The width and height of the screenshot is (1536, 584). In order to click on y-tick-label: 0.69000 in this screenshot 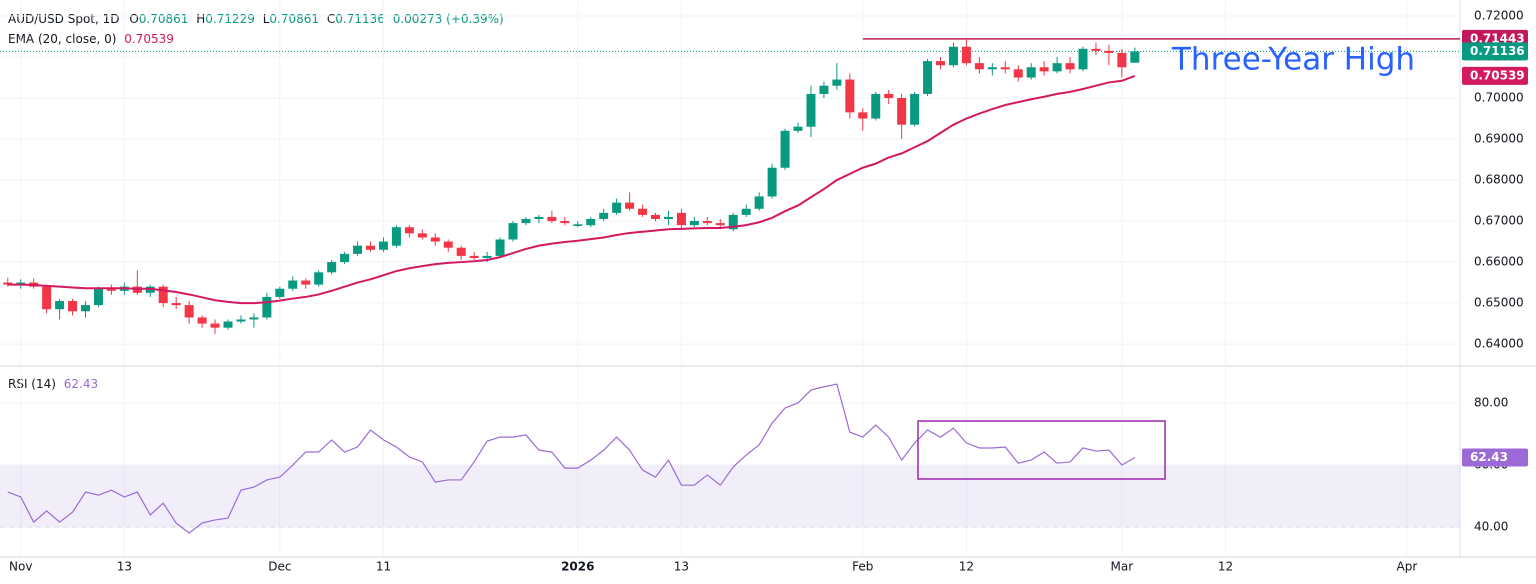, I will do `click(1499, 139)`.